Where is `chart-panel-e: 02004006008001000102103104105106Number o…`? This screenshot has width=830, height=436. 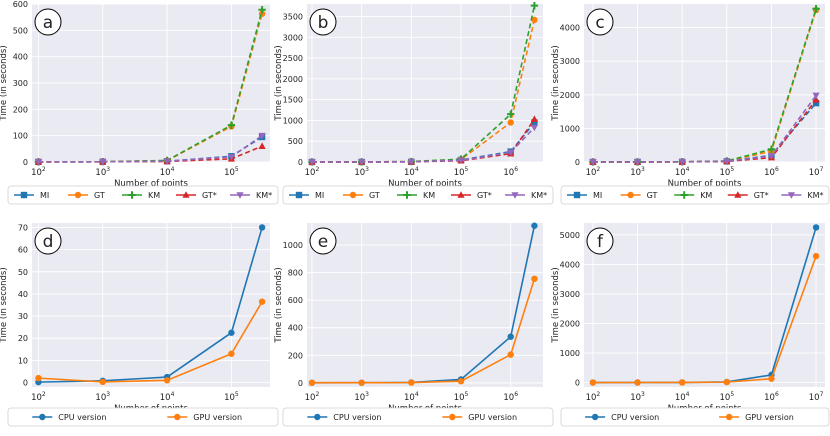
chart-panel-e: 02004006008001000102103104105106Number o… is located at coordinates (408, 318).